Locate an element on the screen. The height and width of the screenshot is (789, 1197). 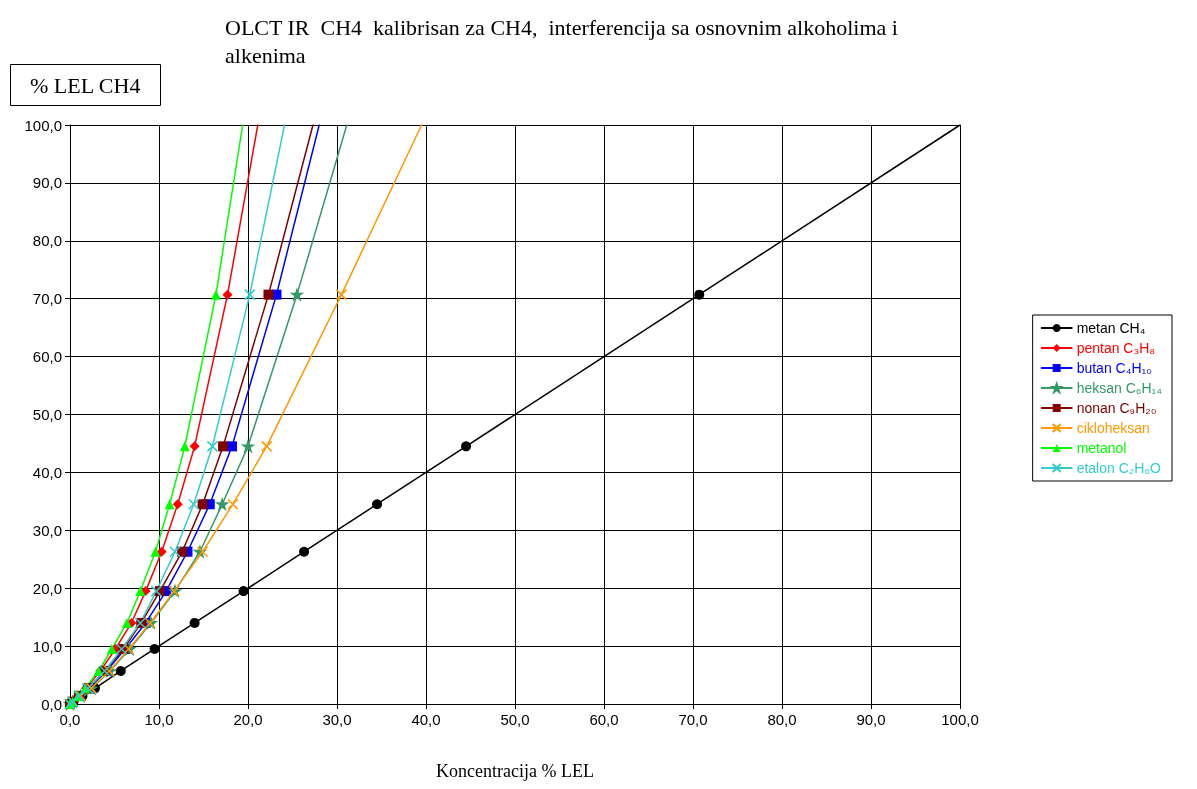
legend-label: pentan C₃H₈ is located at coordinates (1116, 348).